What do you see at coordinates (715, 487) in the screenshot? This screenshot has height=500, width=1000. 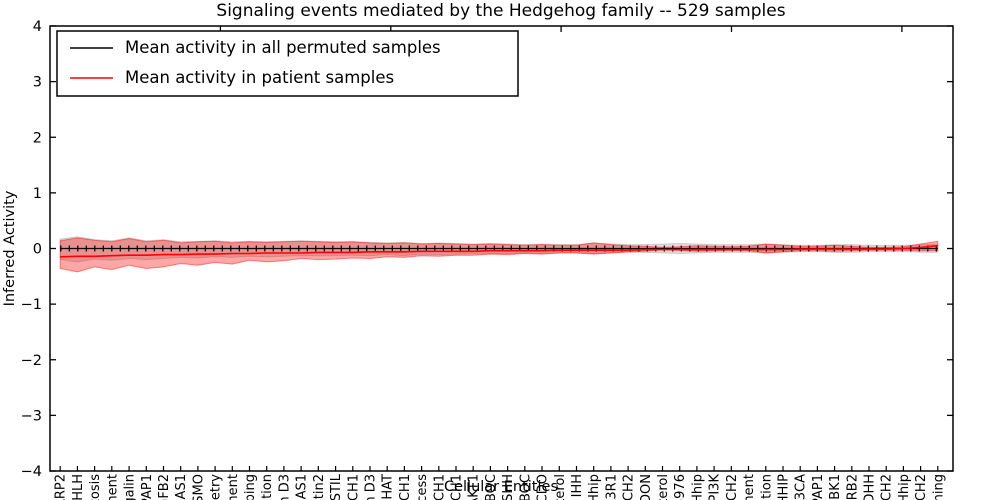 I see `x-tick-label: PI3K` at bounding box center [715, 487].